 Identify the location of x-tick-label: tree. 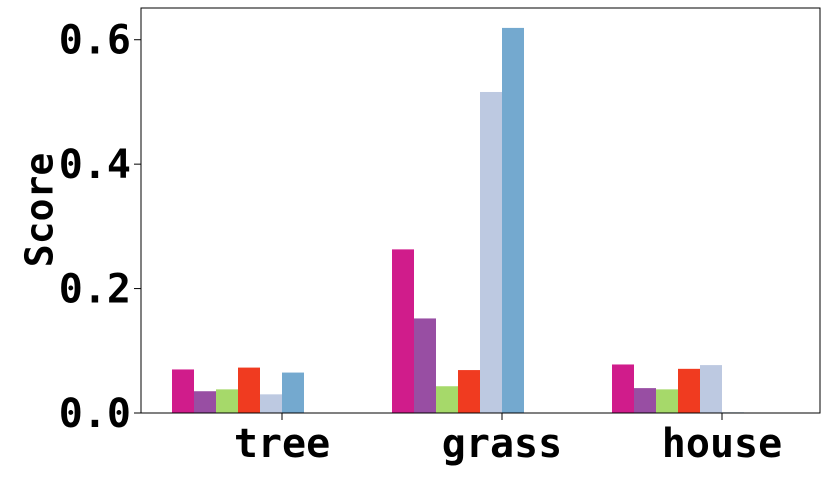
(282, 444).